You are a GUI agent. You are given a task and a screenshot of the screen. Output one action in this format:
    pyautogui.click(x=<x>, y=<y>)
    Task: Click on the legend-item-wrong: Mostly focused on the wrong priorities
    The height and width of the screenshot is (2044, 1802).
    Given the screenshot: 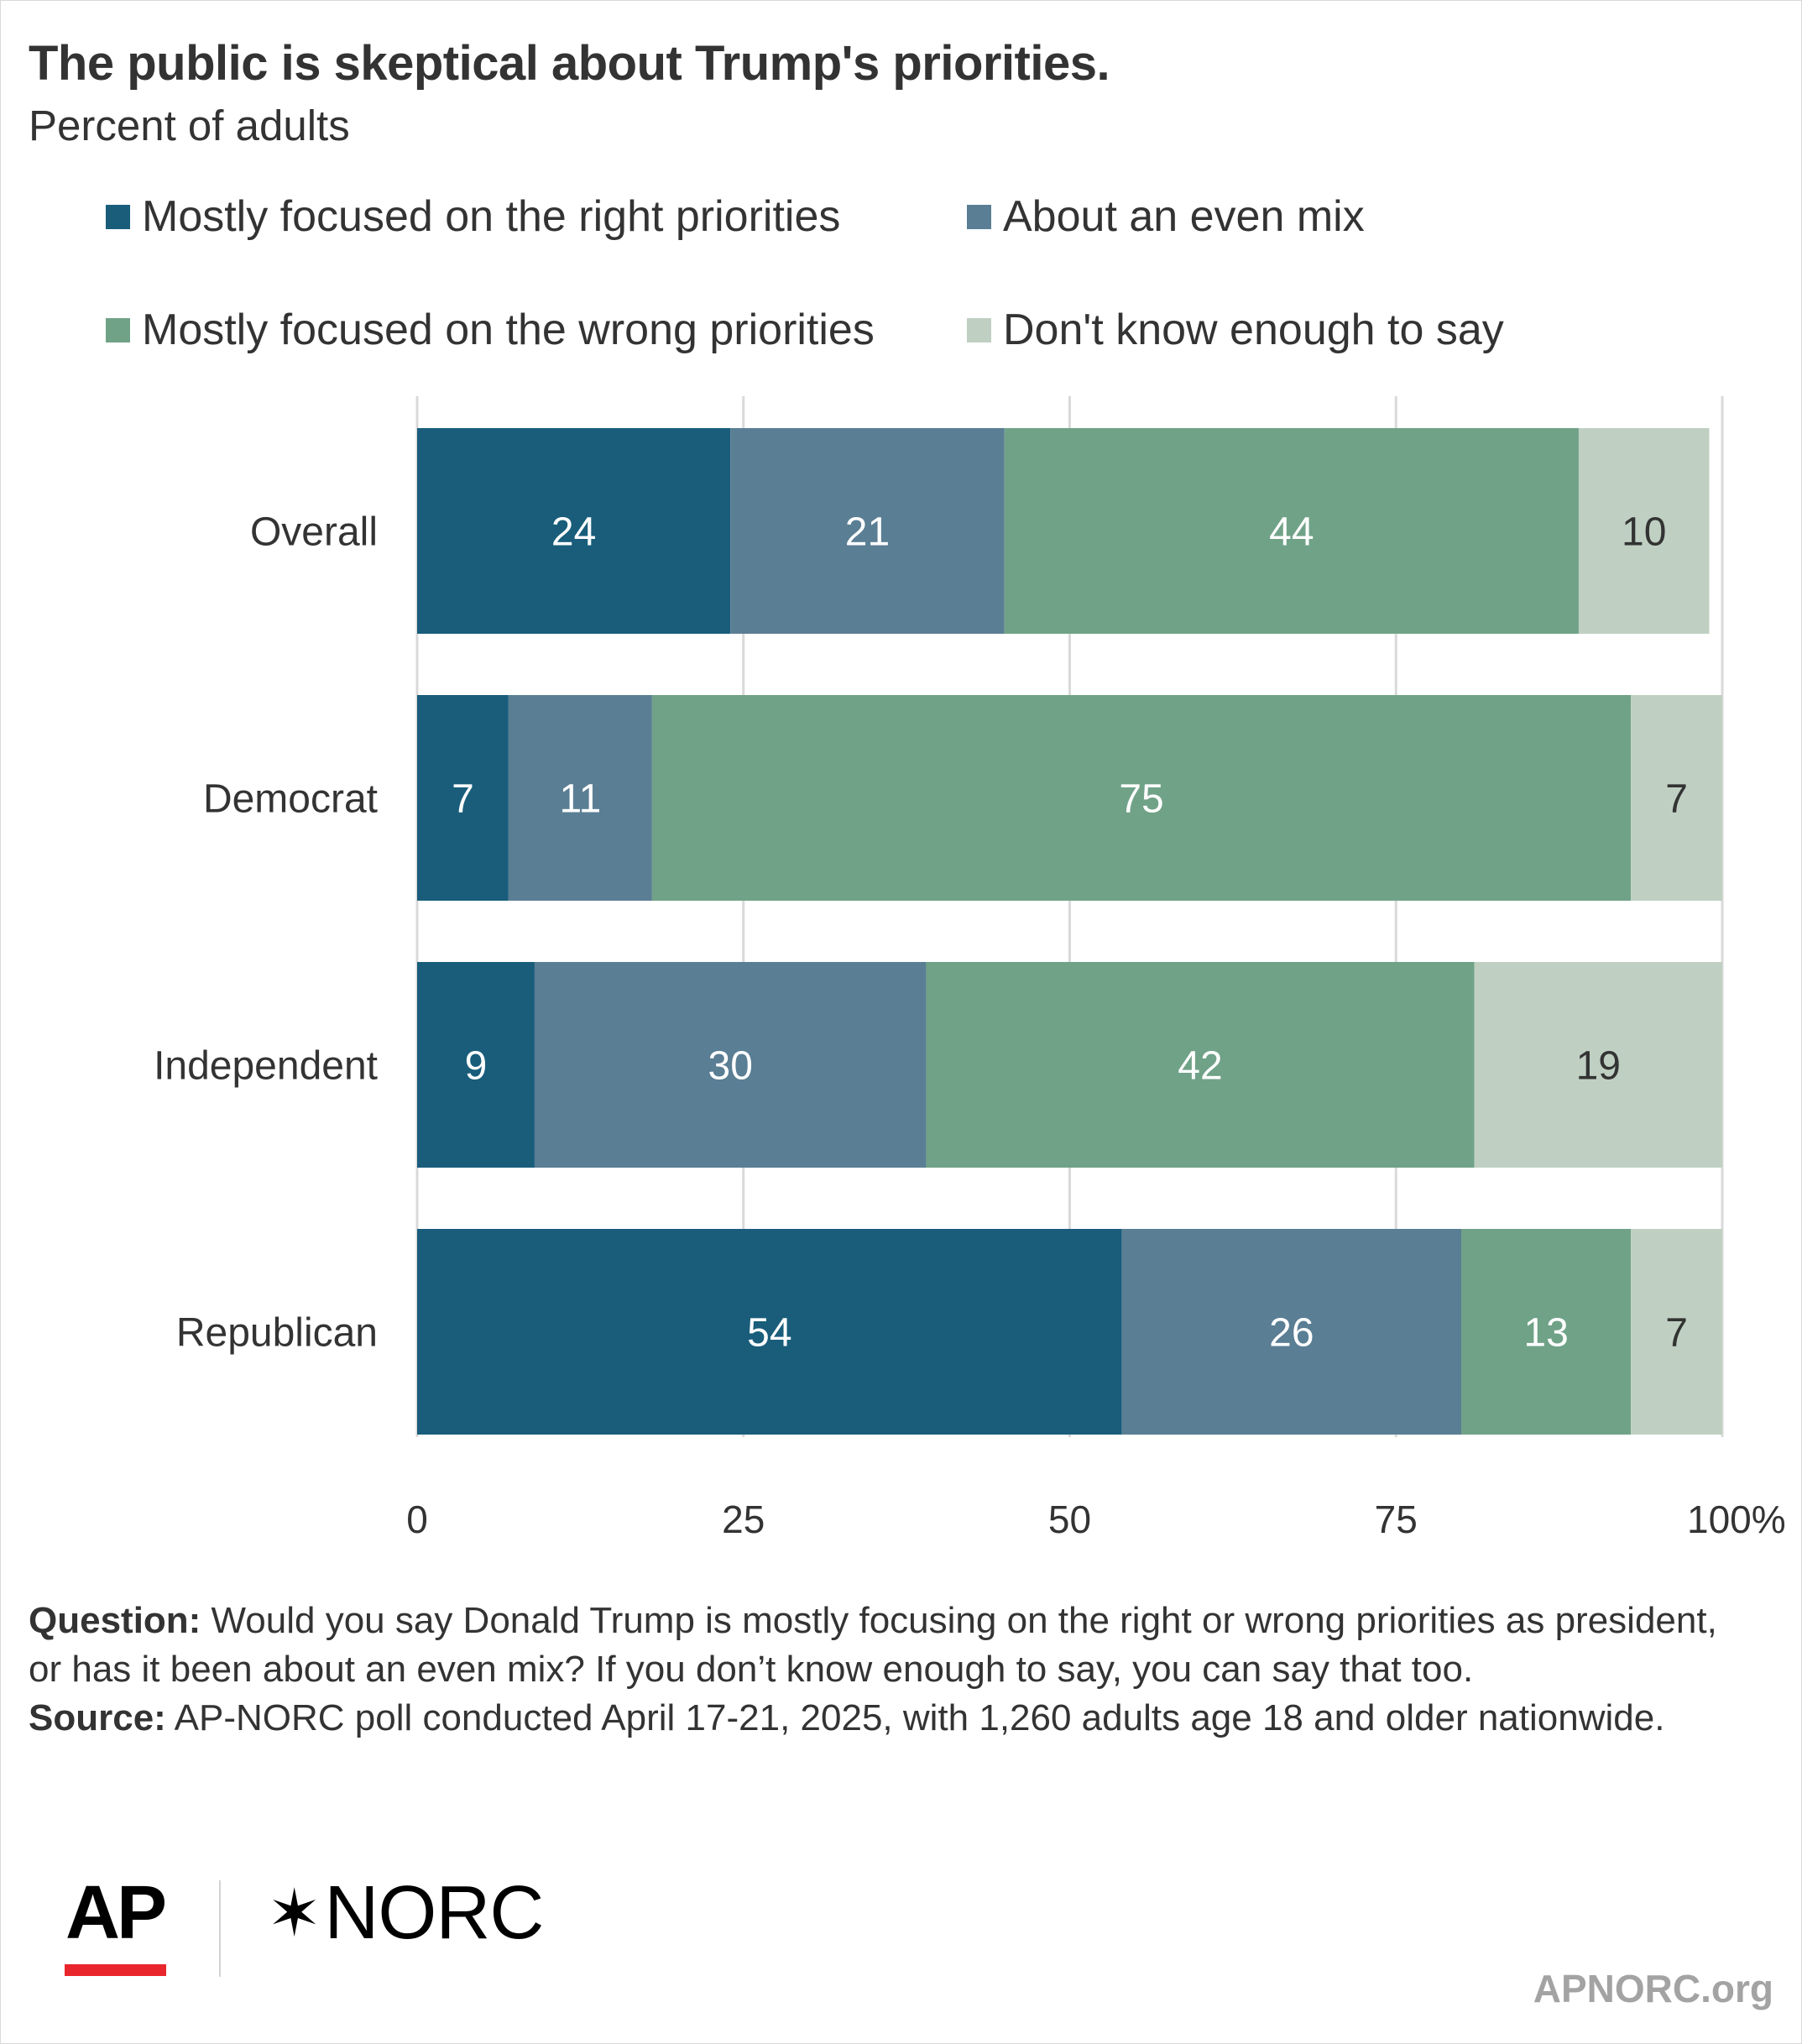 What is the action you would take?
    pyautogui.click(x=490, y=330)
    